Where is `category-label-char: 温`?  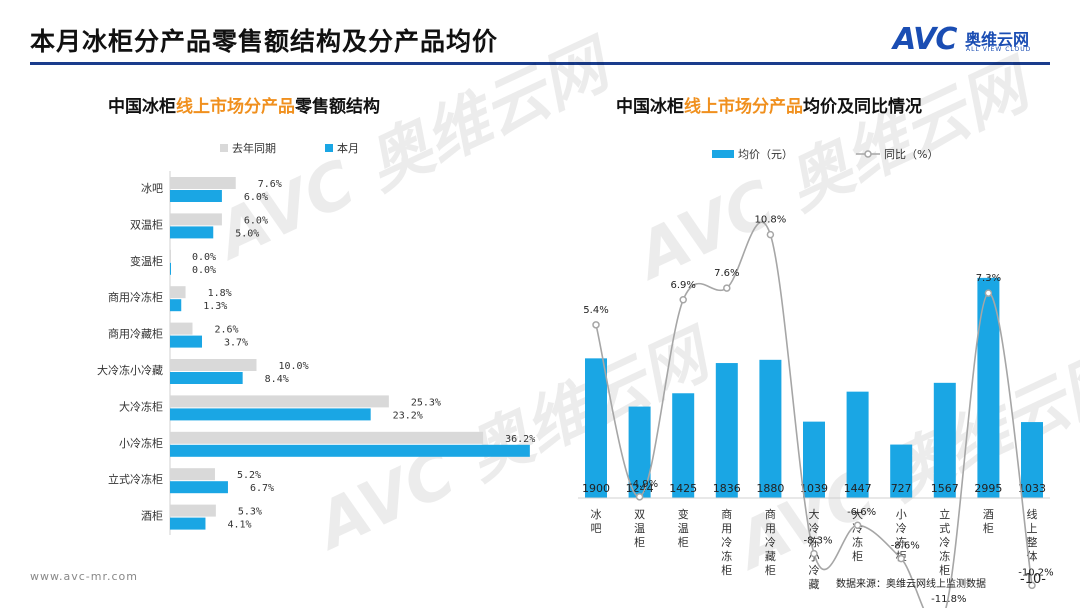 category-label-char: 温 is located at coordinates (683, 528).